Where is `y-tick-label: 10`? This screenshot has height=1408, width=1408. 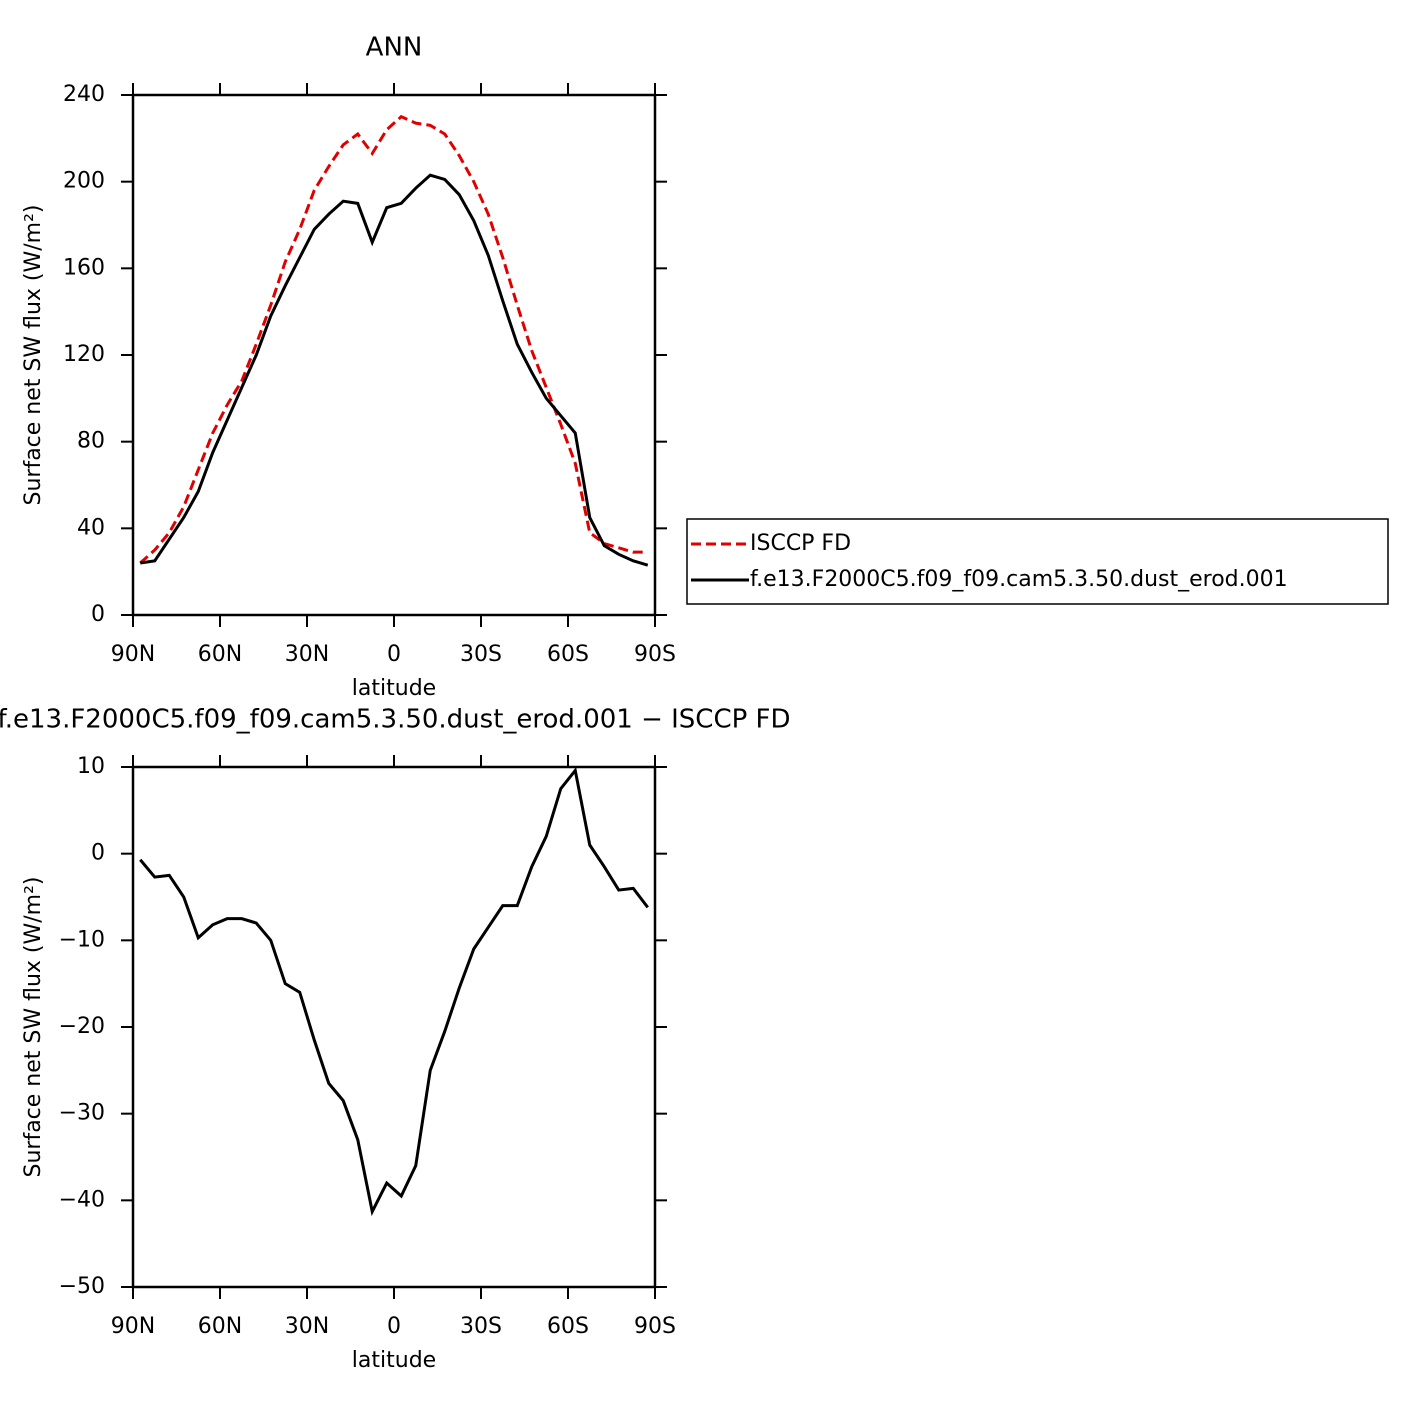
y-tick-label: 10 is located at coordinates (91, 766).